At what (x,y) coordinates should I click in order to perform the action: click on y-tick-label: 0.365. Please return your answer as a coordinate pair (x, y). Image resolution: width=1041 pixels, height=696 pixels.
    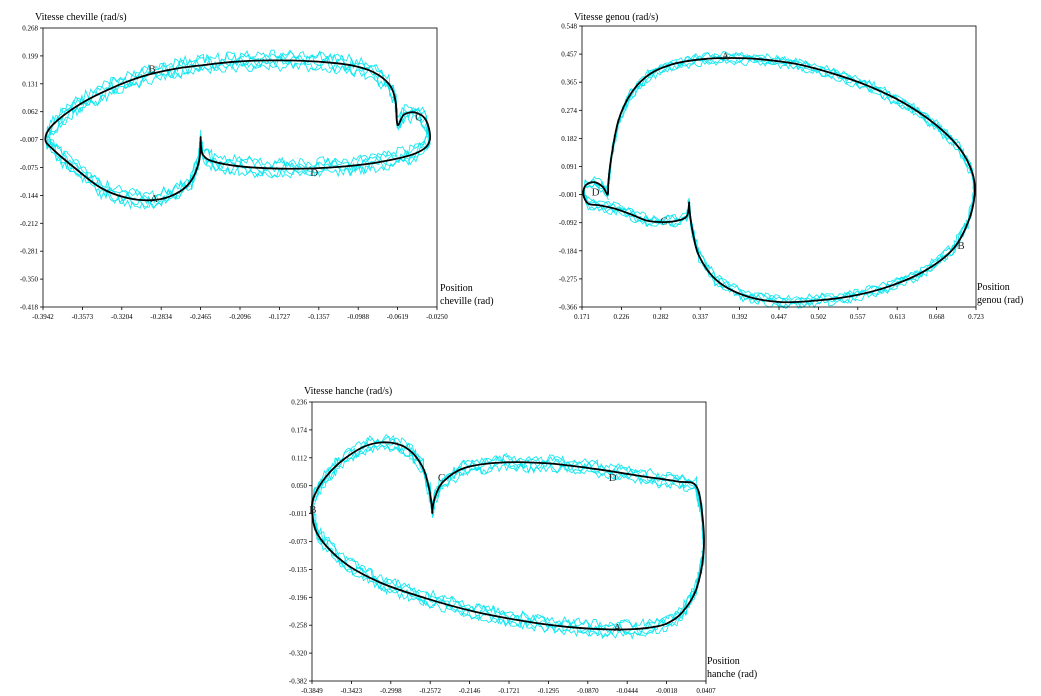
    Looking at the image, I should click on (569, 83).